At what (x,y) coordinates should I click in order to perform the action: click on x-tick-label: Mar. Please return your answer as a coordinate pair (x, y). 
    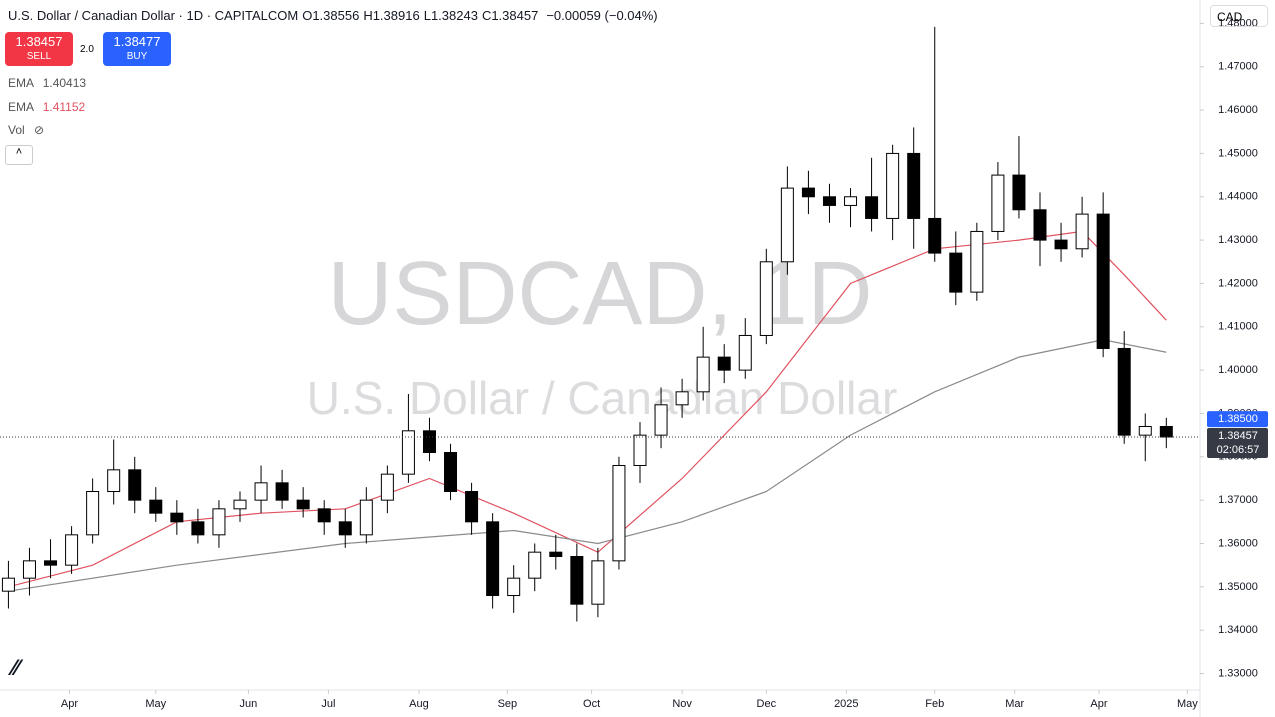
    Looking at the image, I should click on (1014, 704).